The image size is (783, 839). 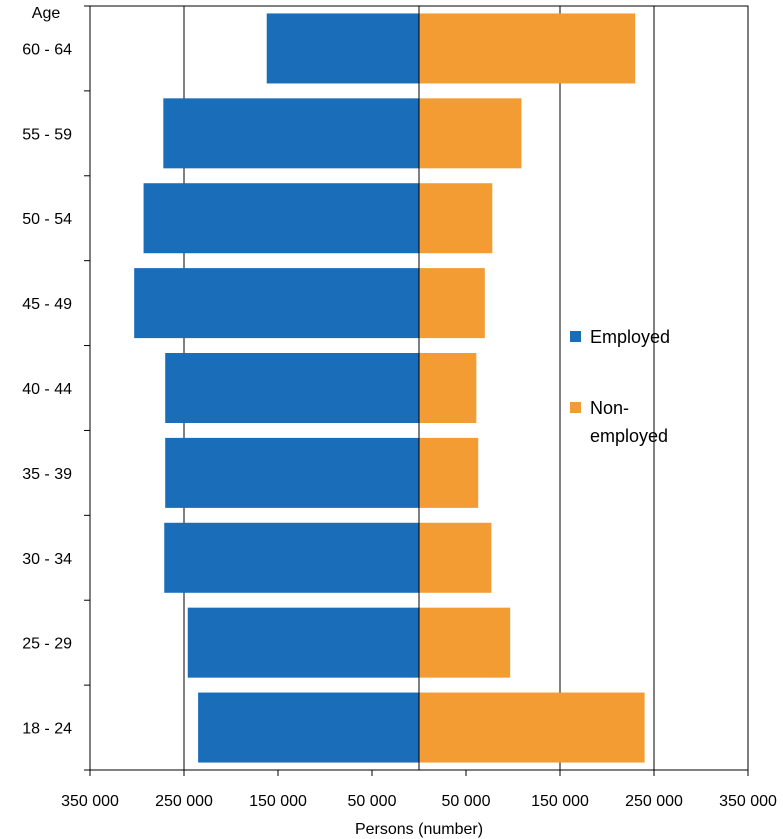 What do you see at coordinates (372, 801) in the screenshot?
I see `x-tick-label-3: 50 000` at bounding box center [372, 801].